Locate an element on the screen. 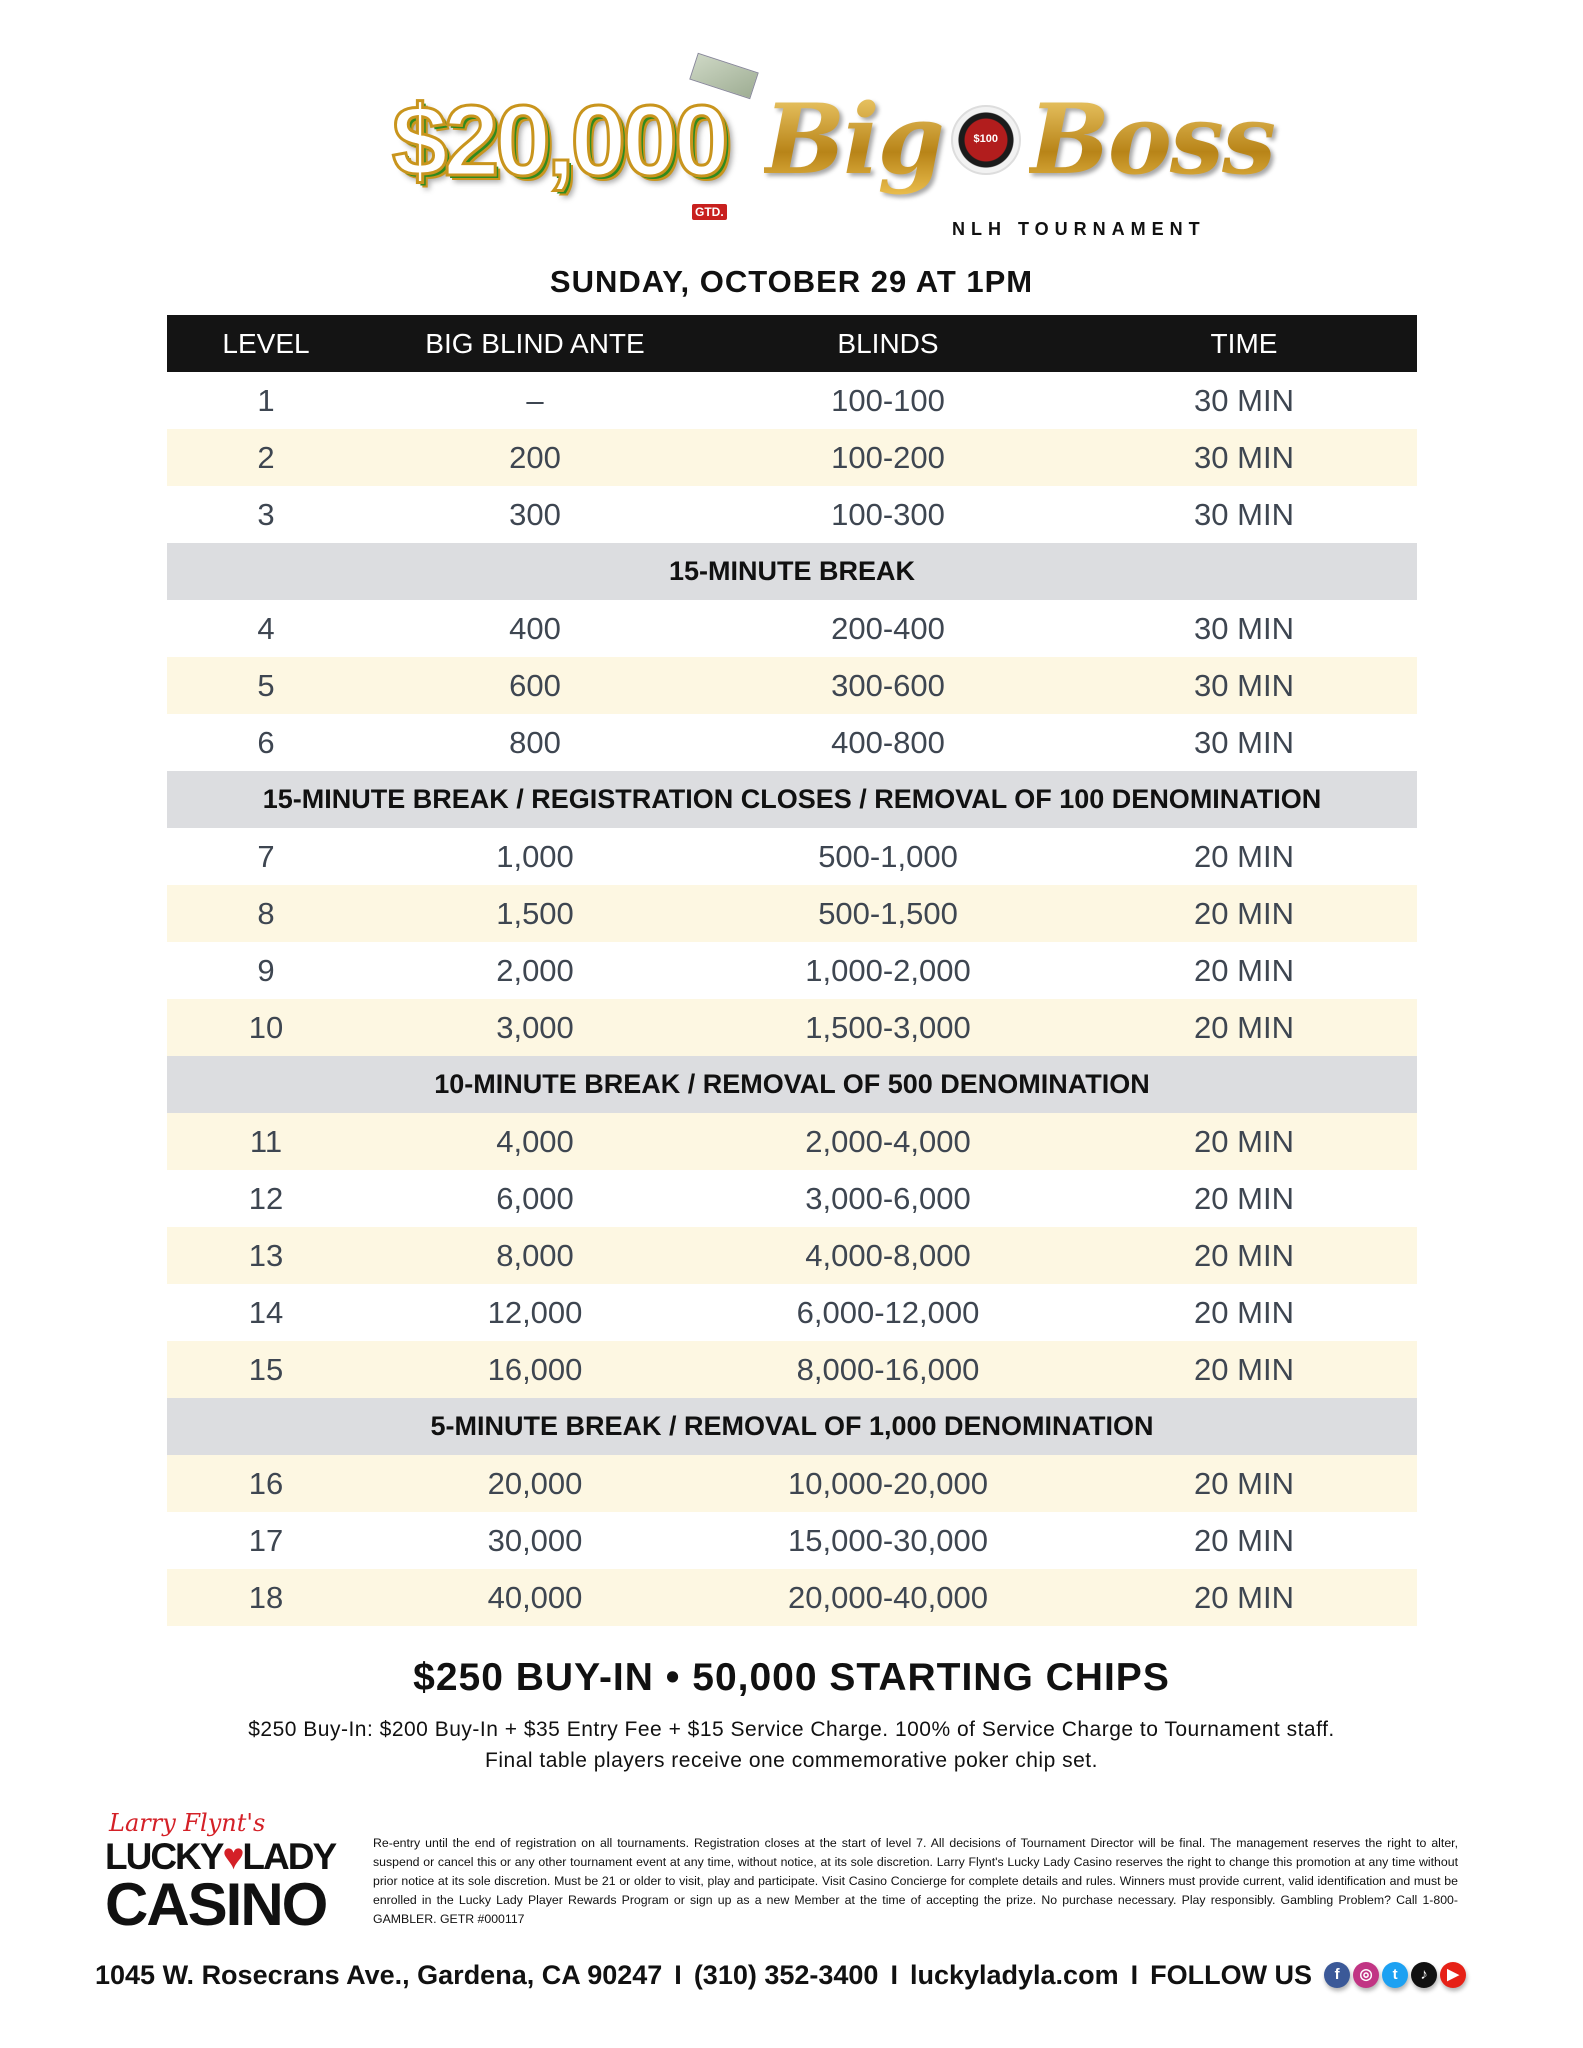  cell-level: 8 is located at coordinates (266, 913).